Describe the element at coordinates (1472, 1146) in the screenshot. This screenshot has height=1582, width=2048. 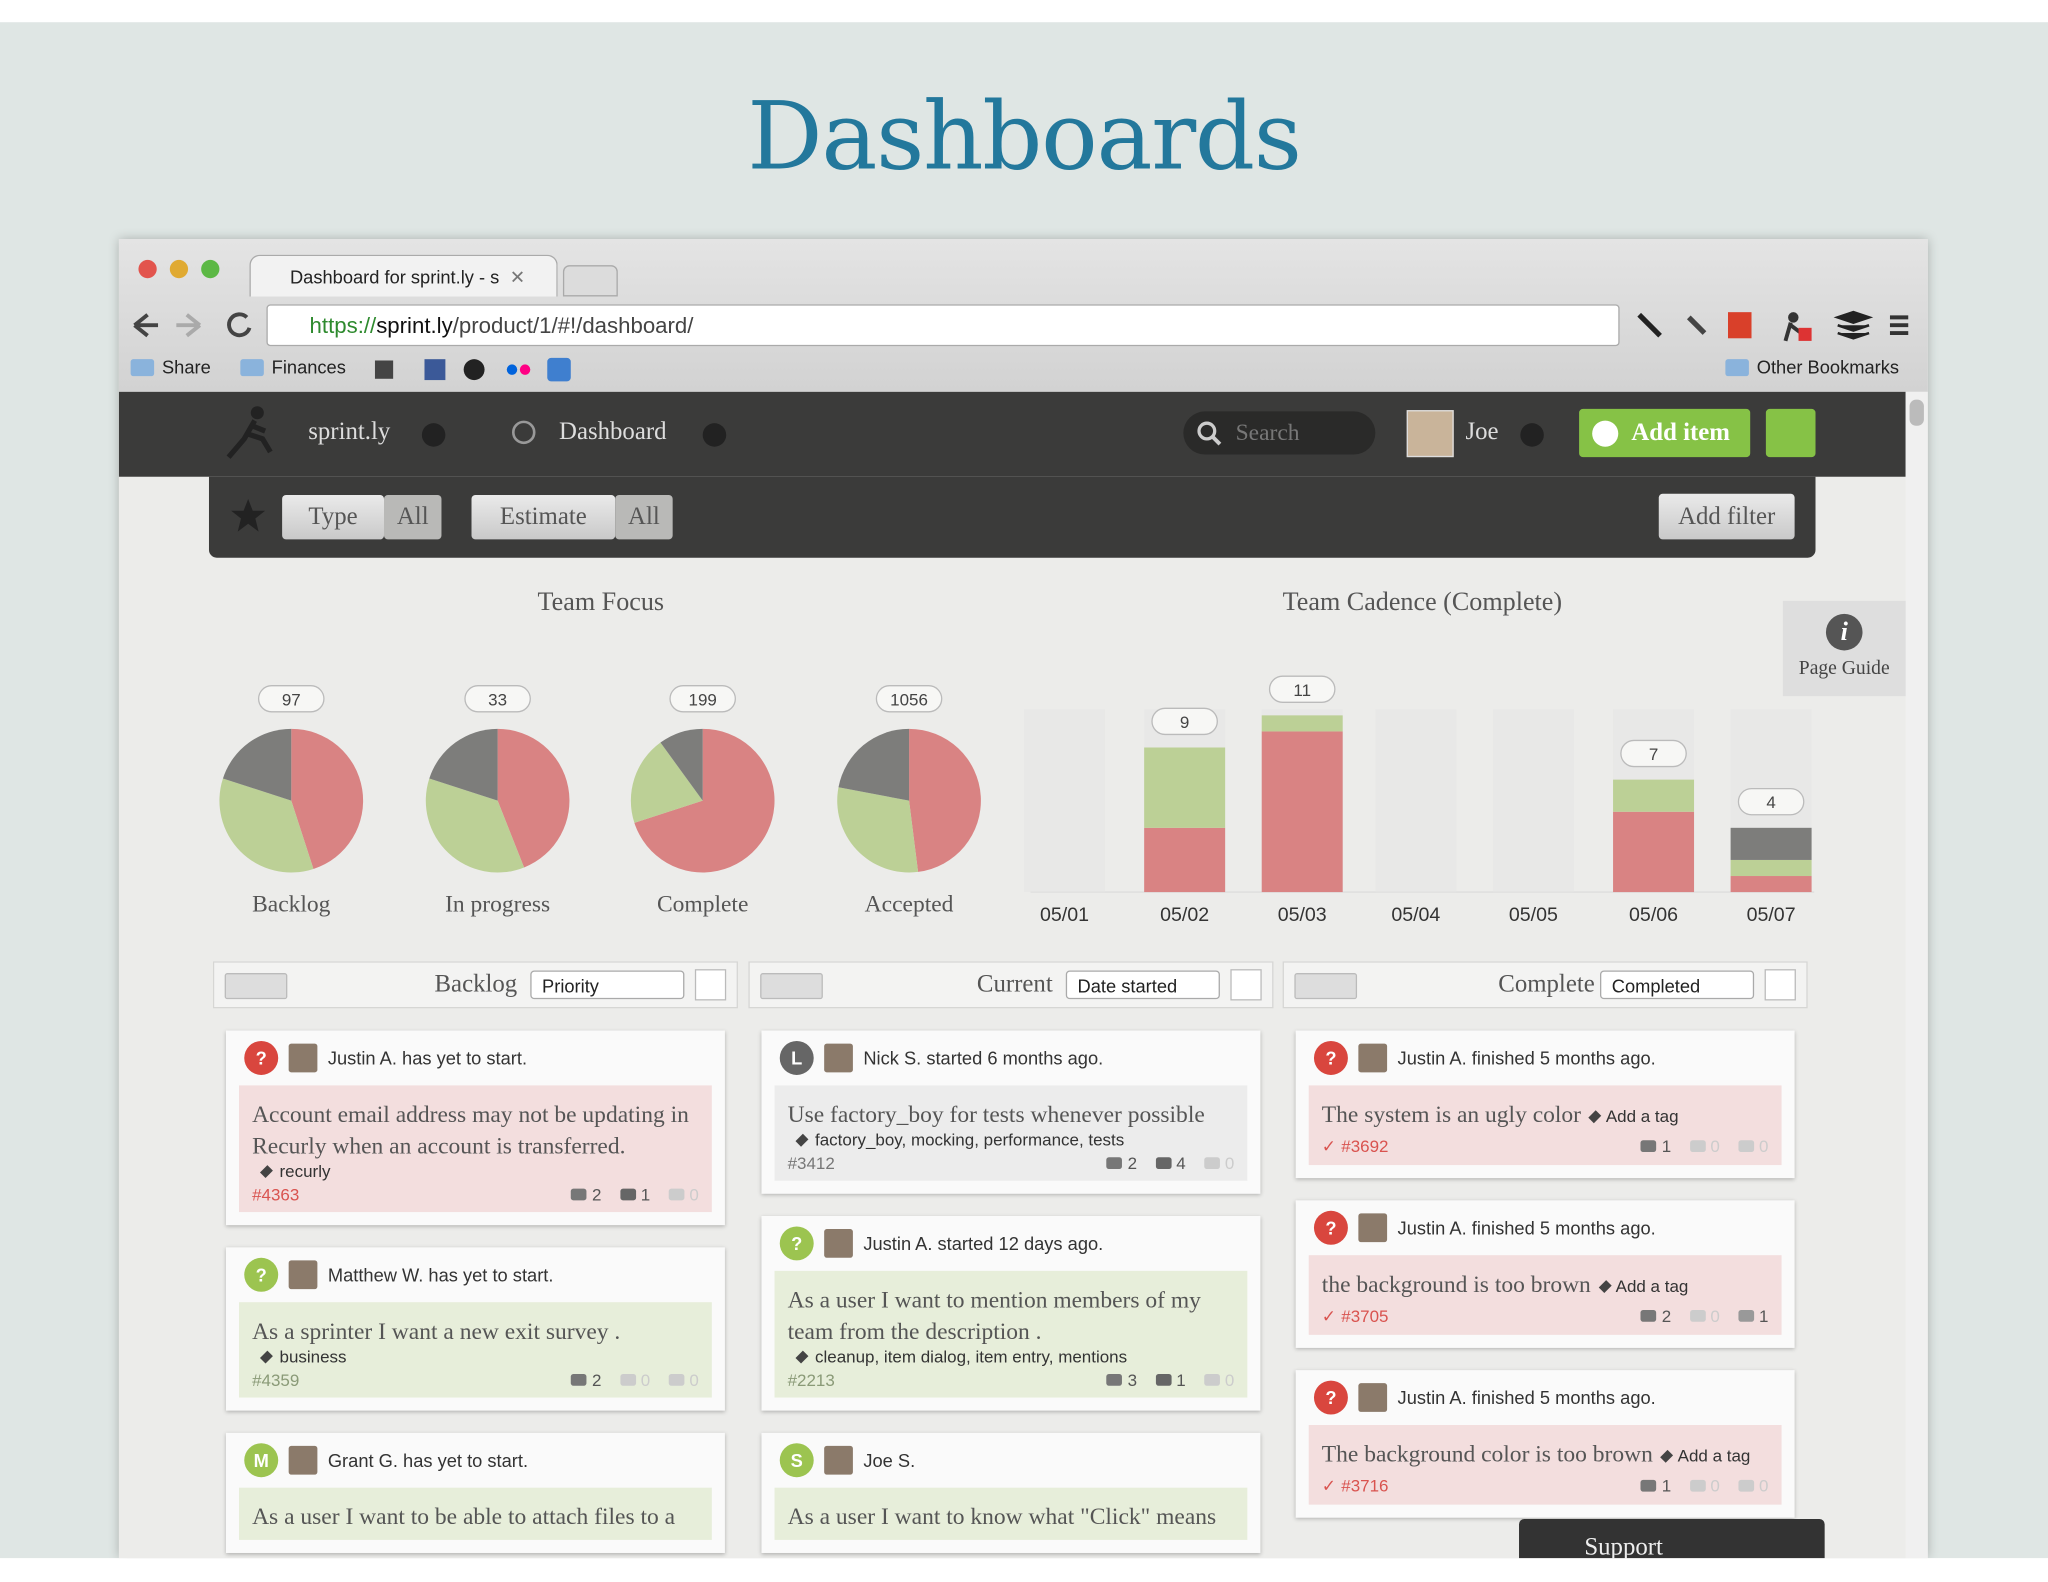
I see `item-number: ✓ #3692` at that location.